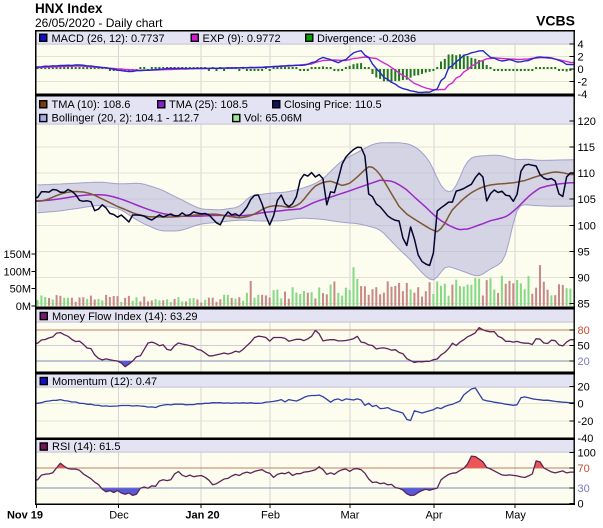 This screenshot has width=603, height=528. What do you see at coordinates (584, 331) in the screenshot?
I see `svg-text: 80` at bounding box center [584, 331].